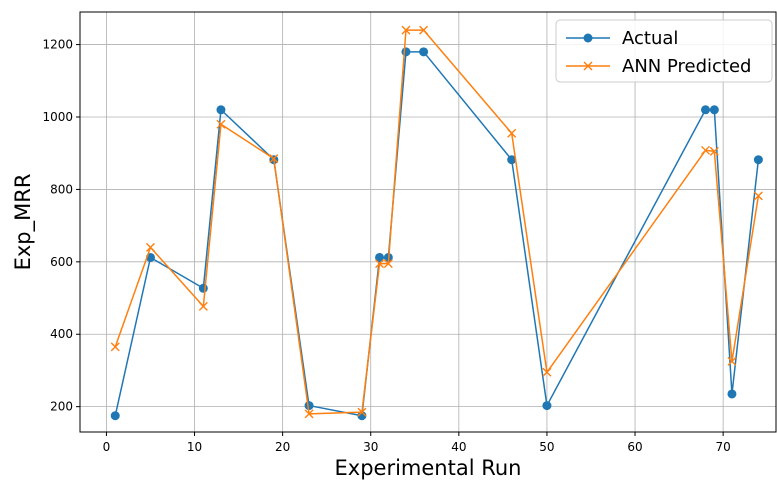 The image size is (777, 482). I want to click on legend-marker-actual, so click(588, 38).